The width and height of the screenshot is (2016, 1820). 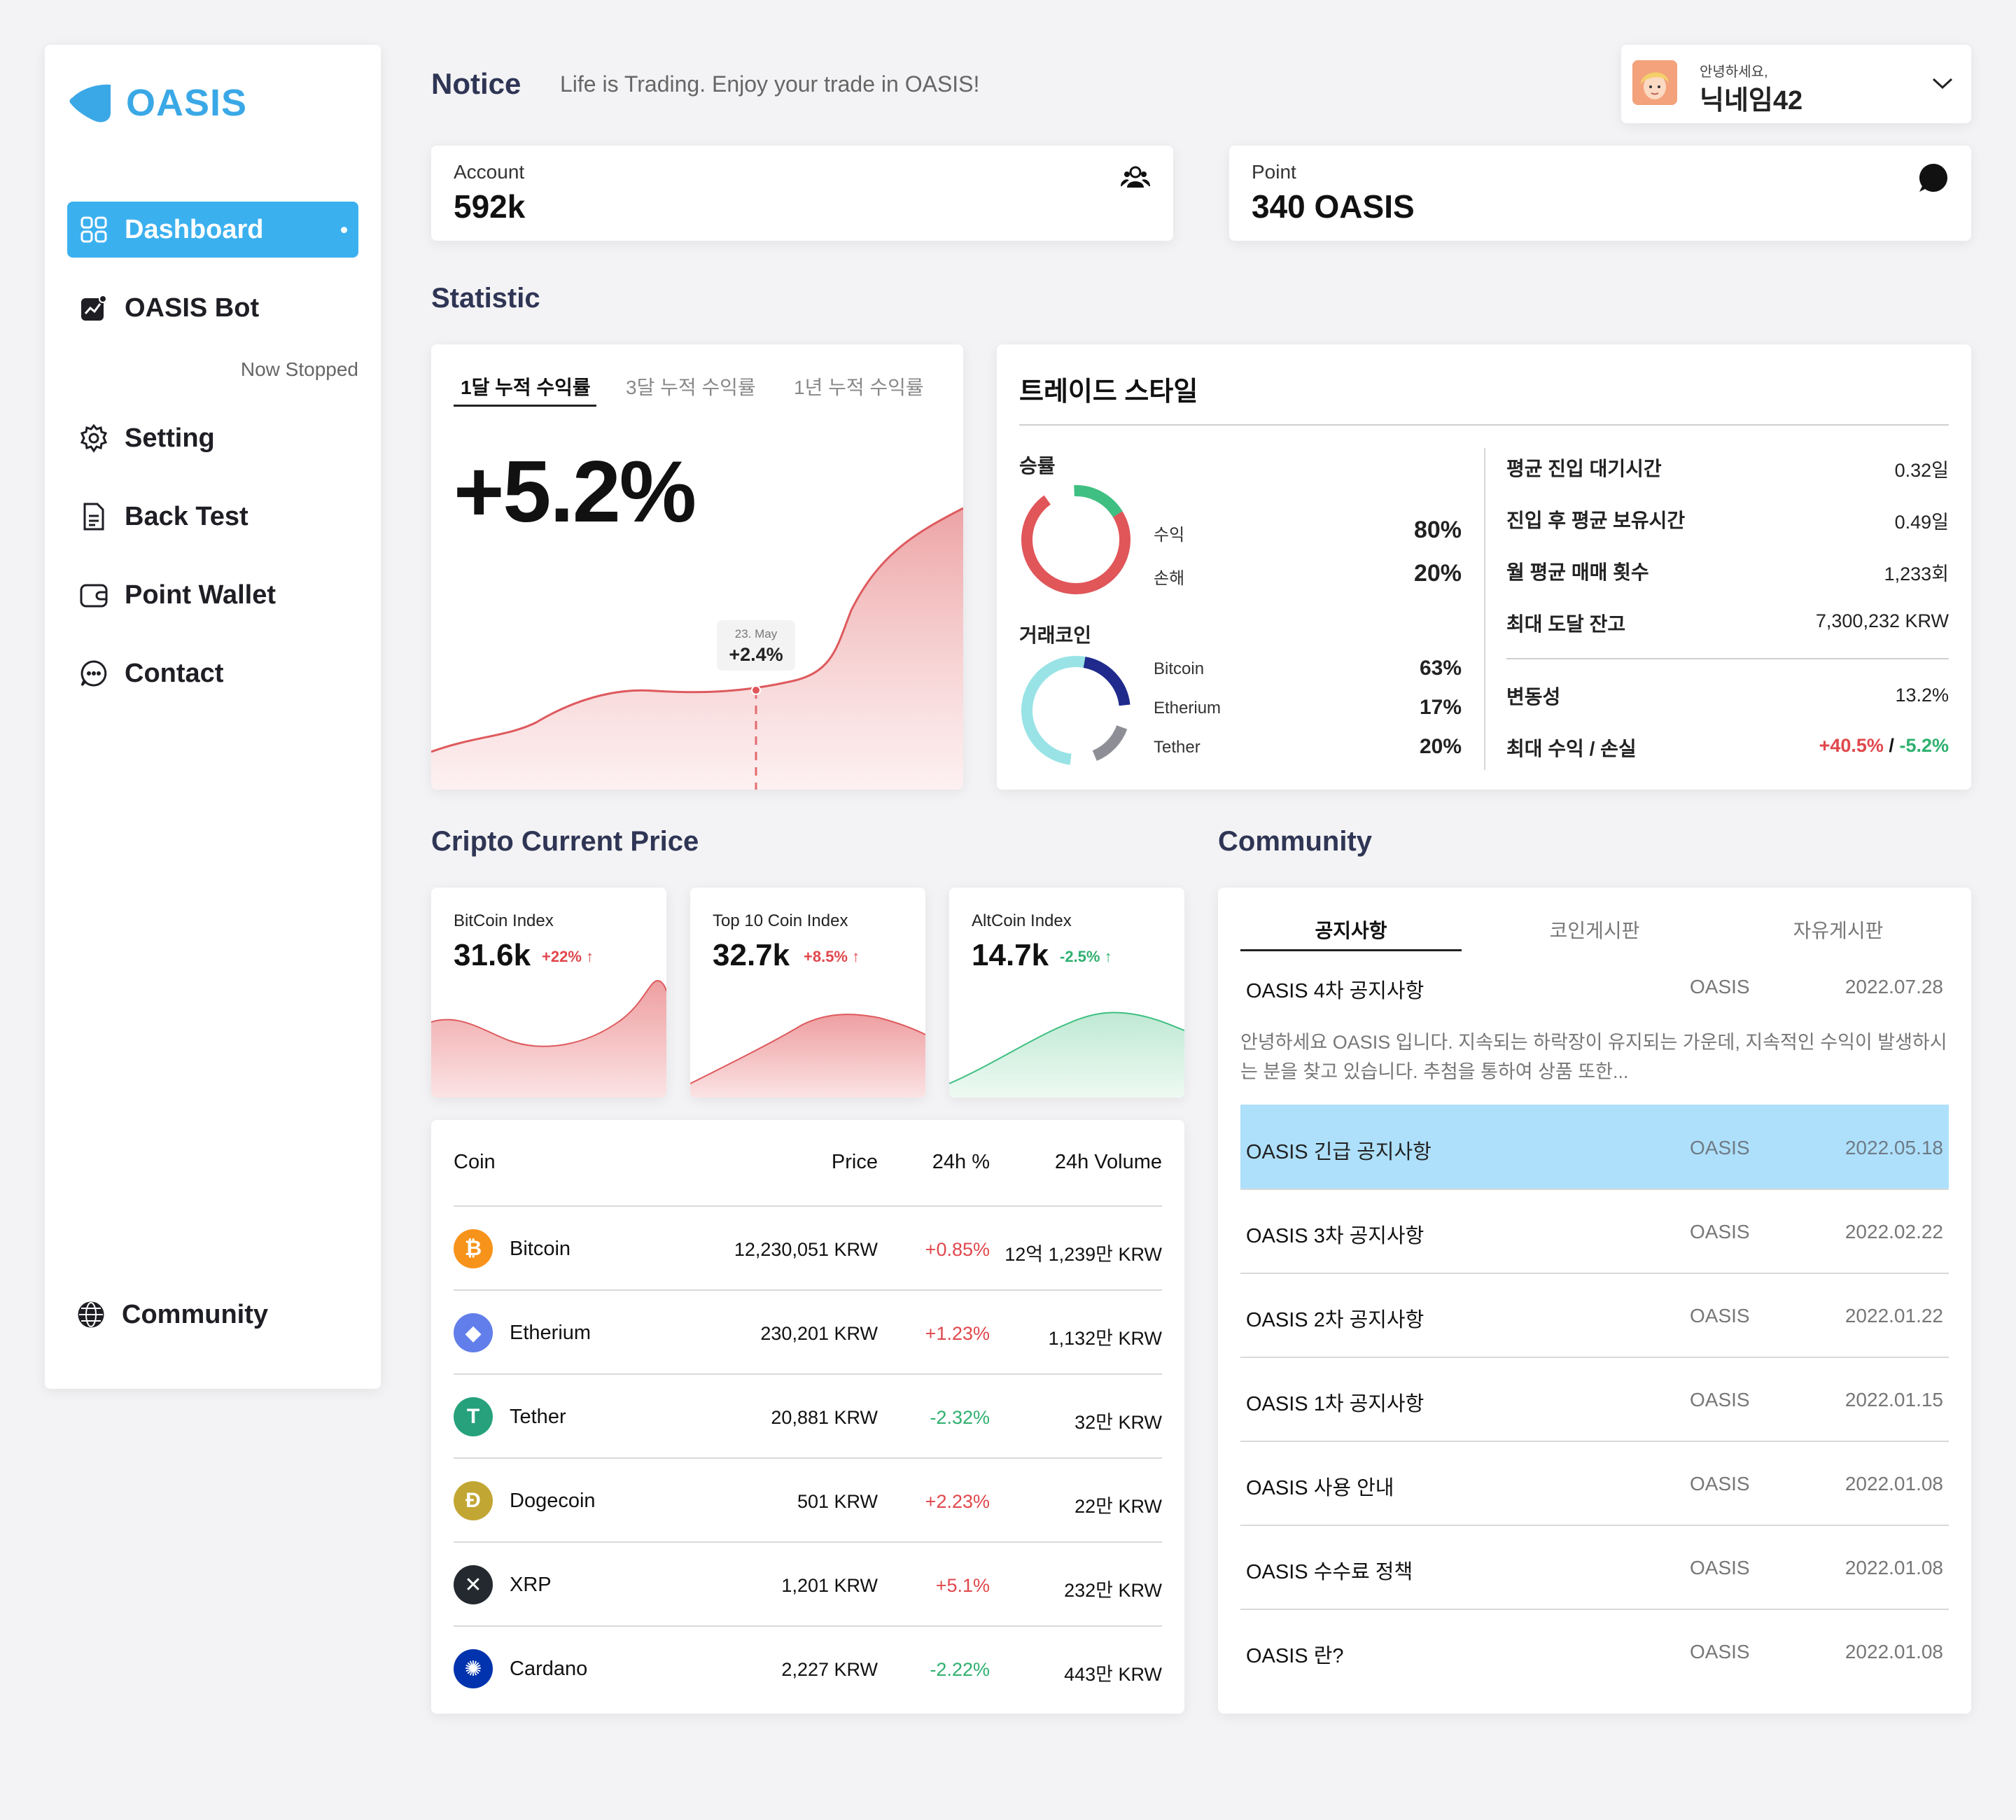 What do you see at coordinates (1566, 624) in the screenshot?
I see `metric-label: 최대 도달 잔고` at bounding box center [1566, 624].